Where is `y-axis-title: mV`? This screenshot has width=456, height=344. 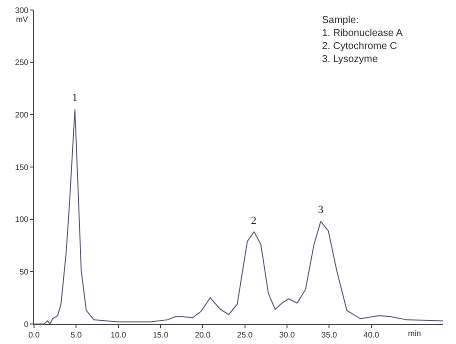 y-axis-title: mV is located at coordinates (22, 19).